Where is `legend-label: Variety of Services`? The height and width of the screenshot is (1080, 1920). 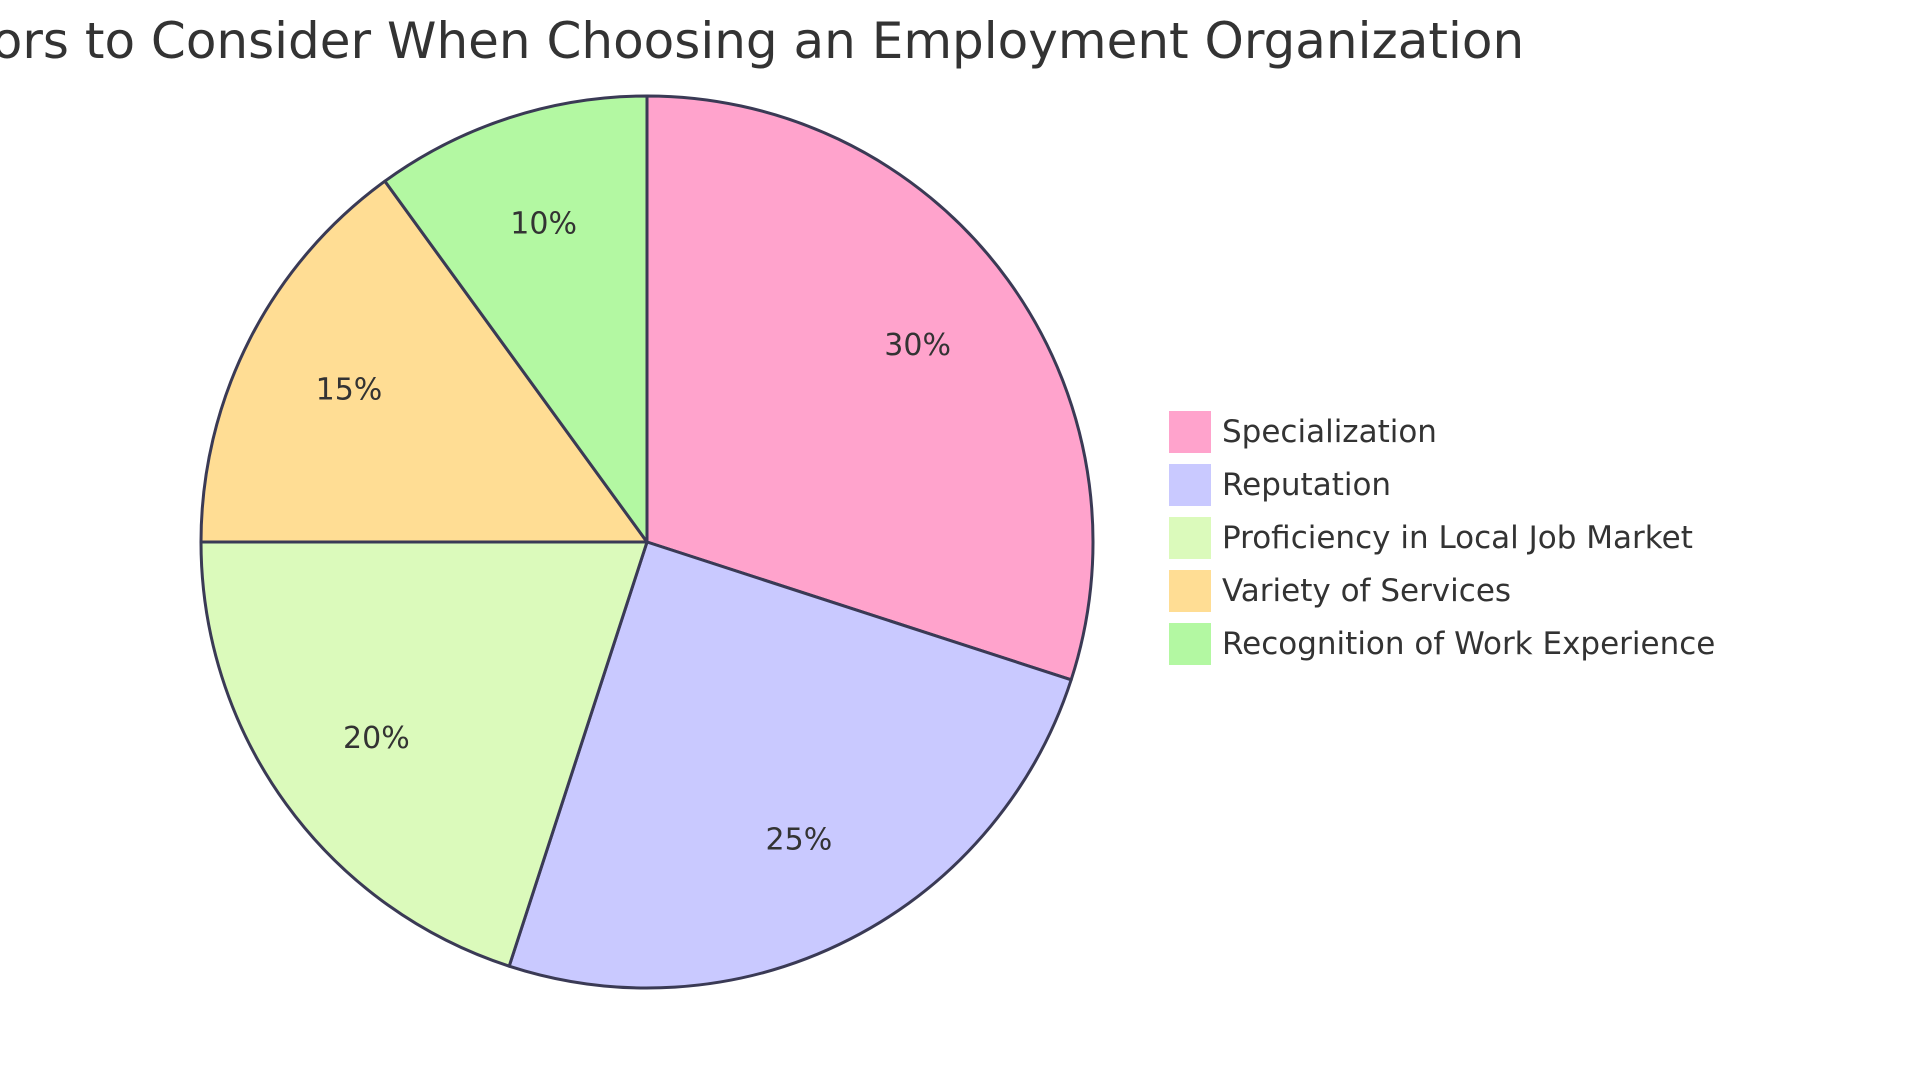 legend-label: Variety of Services is located at coordinates (1366, 591).